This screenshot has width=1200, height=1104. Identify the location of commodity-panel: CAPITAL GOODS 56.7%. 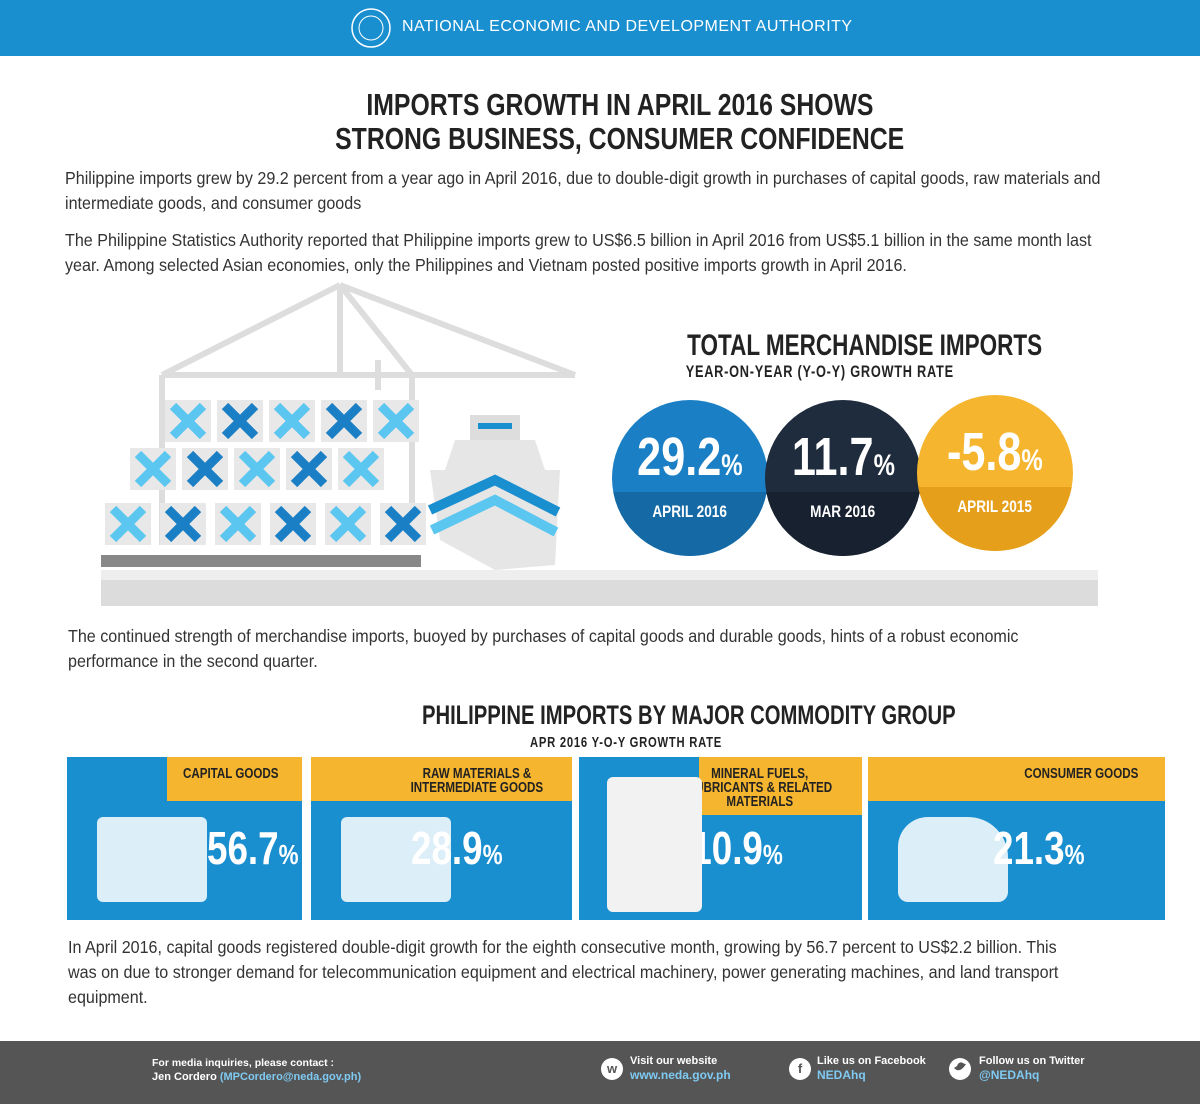
(184, 838).